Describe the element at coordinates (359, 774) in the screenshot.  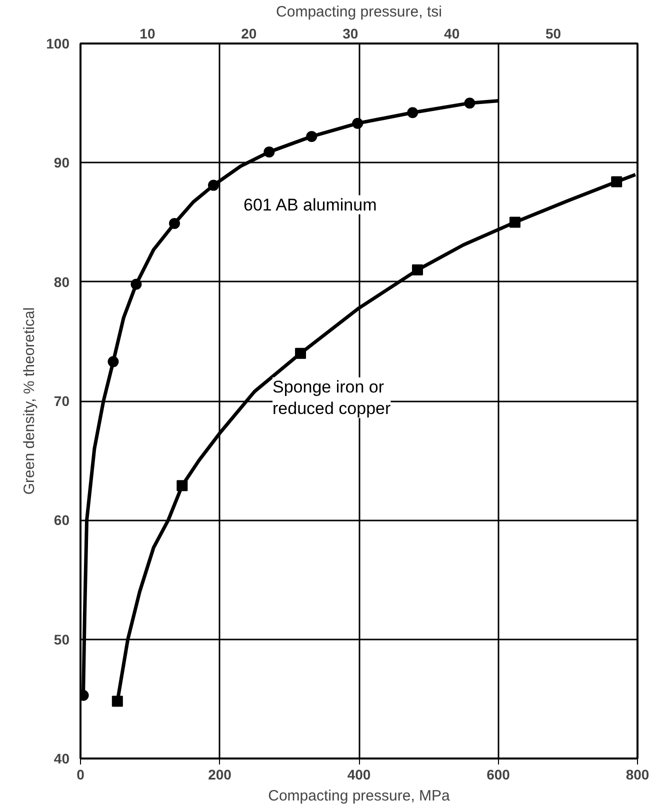
I see `x-tick-label: 400` at that location.